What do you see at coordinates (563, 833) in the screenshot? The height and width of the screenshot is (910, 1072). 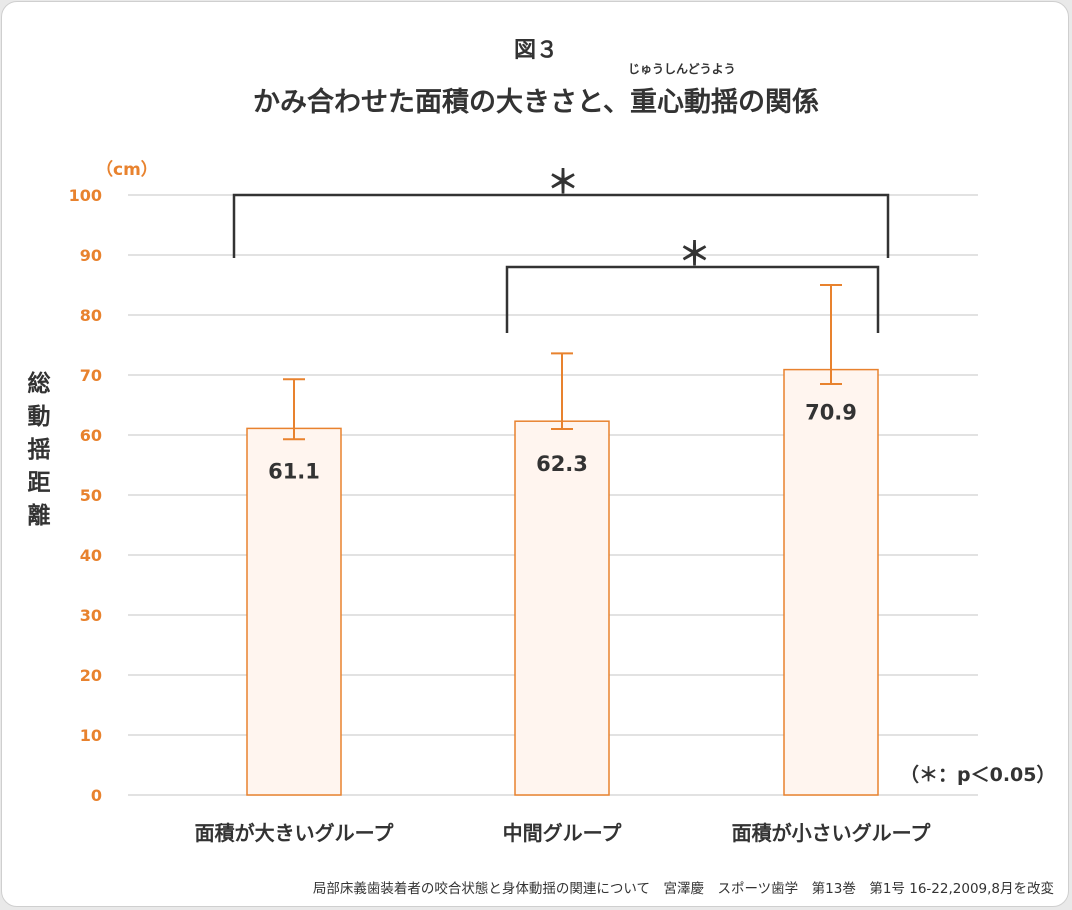 I see `x-category-label: 中間グループ` at bounding box center [563, 833].